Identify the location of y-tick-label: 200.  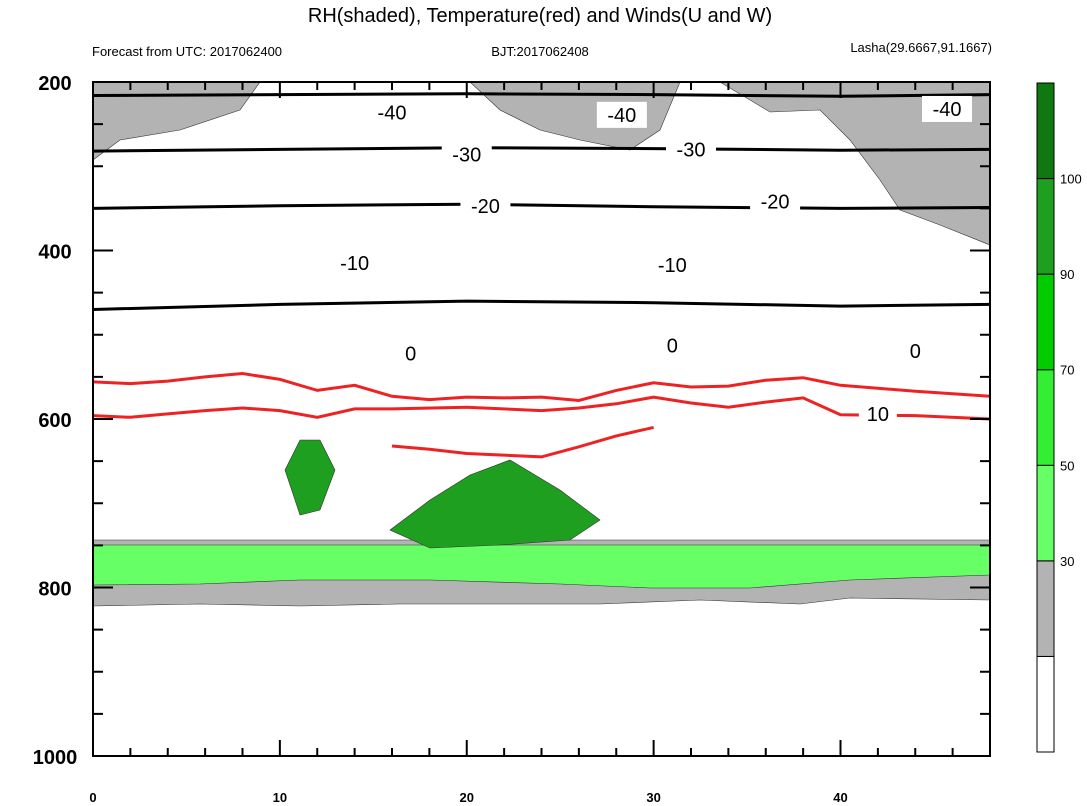
(54, 84).